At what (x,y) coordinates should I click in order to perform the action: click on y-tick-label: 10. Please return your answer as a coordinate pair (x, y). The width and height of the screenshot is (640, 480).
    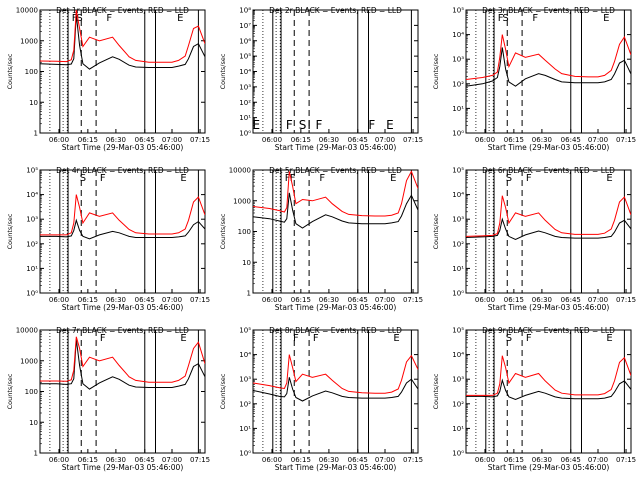
    Looking at the image, I should click on (33, 103).